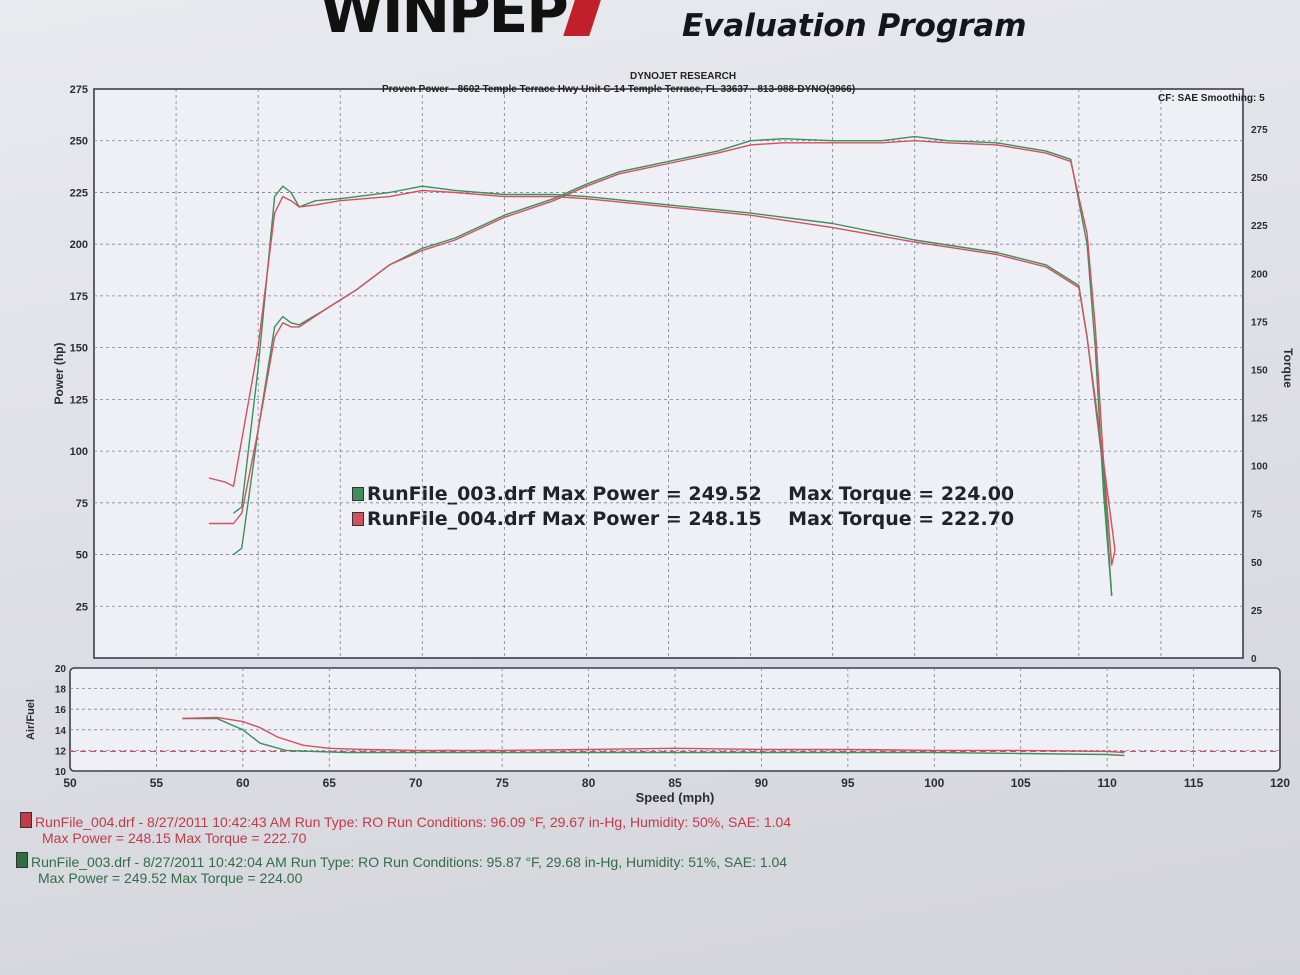 The image size is (1300, 975). I want to click on torque-tick-label: 225, so click(1259, 226).